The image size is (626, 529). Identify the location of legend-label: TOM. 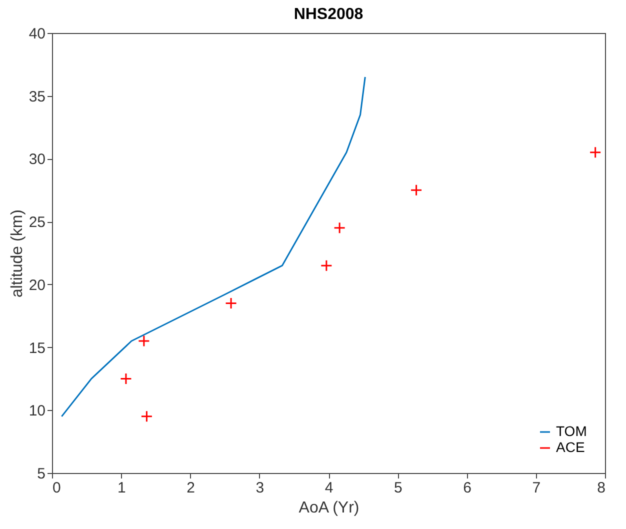
(571, 431).